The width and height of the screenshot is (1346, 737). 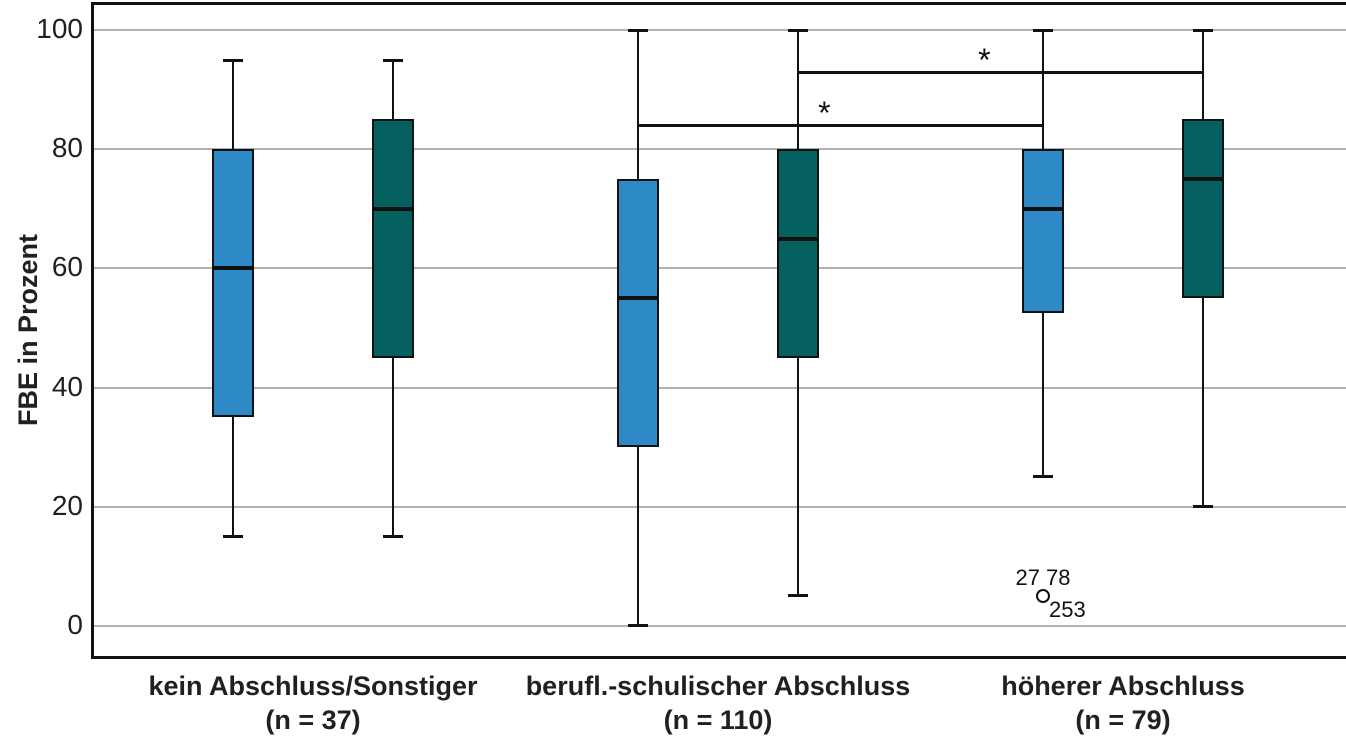 What do you see at coordinates (1043, 578) in the screenshot?
I see `outlier-label: 27 78` at bounding box center [1043, 578].